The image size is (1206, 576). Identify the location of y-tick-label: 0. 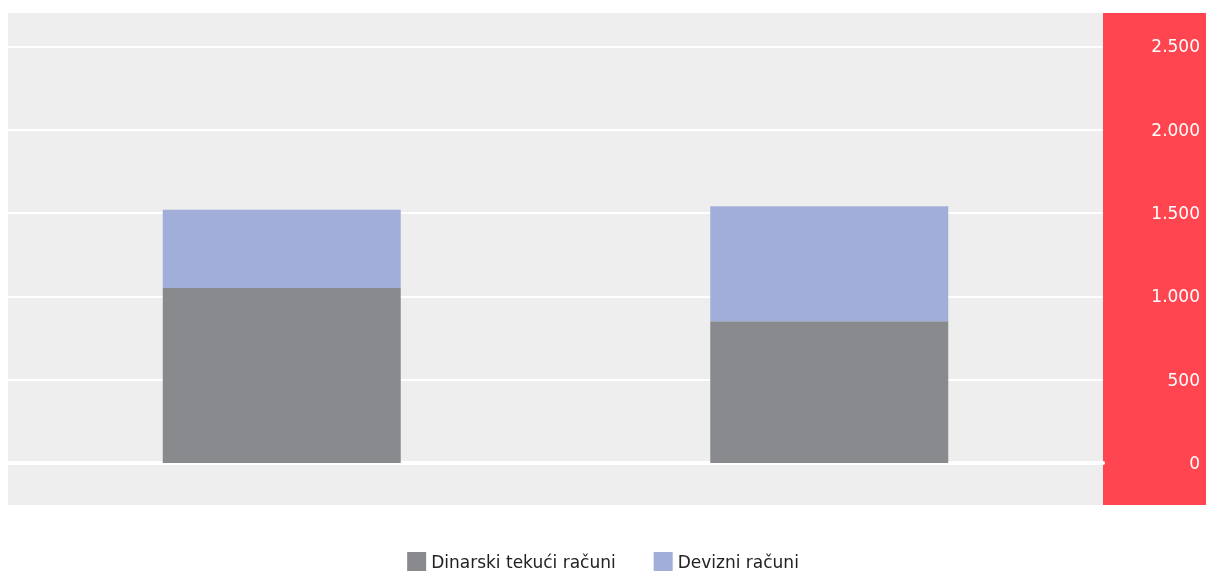
(1194, 463).